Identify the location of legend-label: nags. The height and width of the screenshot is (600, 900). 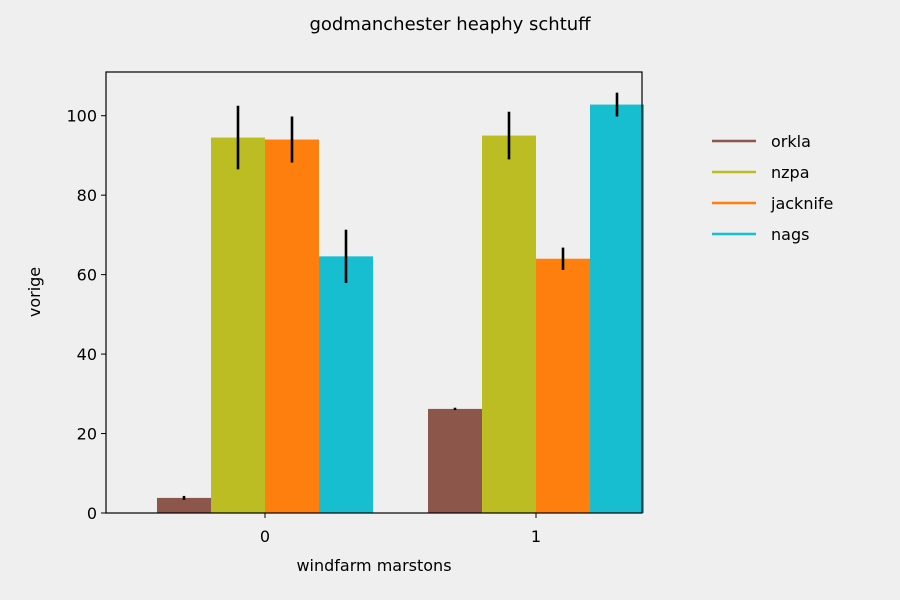
(790, 234).